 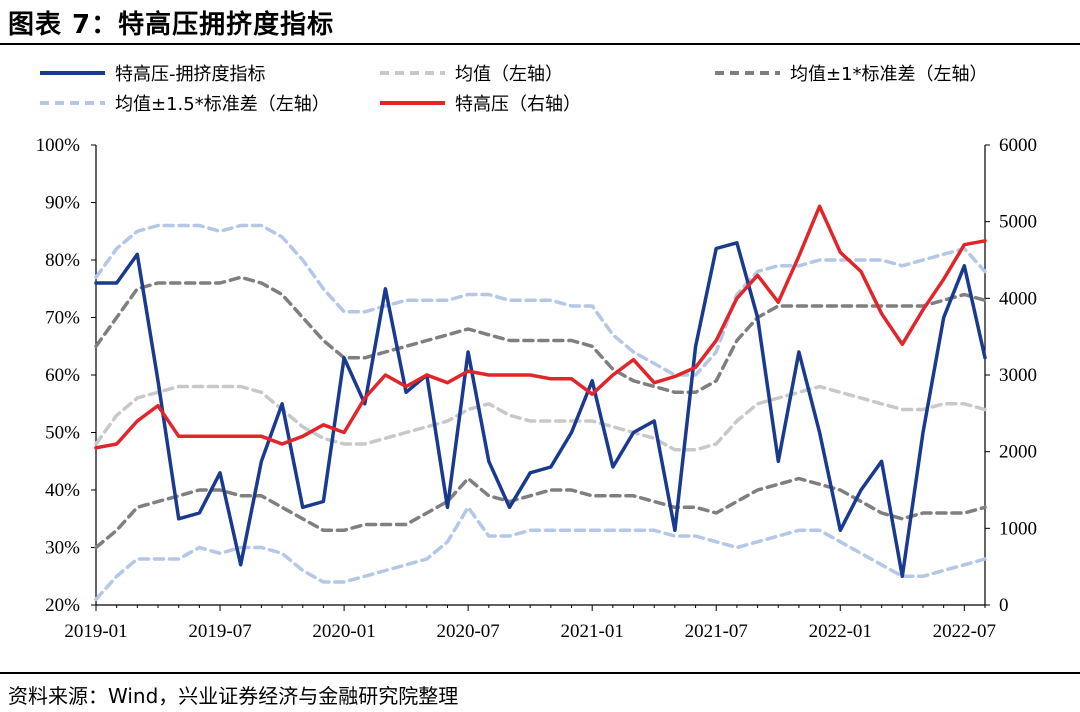 What do you see at coordinates (467, 631) in the screenshot?
I see `x-axis-tick-label: 2020-07` at bounding box center [467, 631].